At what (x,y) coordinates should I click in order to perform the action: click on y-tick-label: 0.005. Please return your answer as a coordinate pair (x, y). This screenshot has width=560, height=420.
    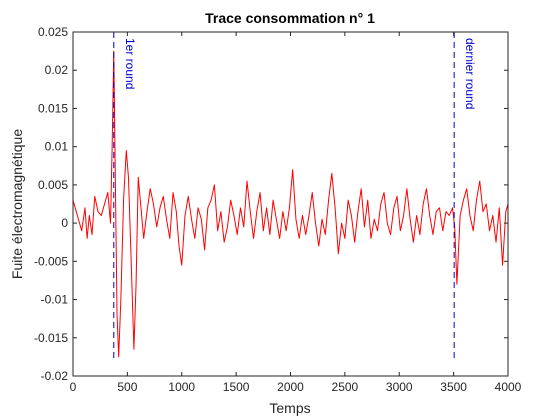
    Looking at the image, I should click on (53, 185).